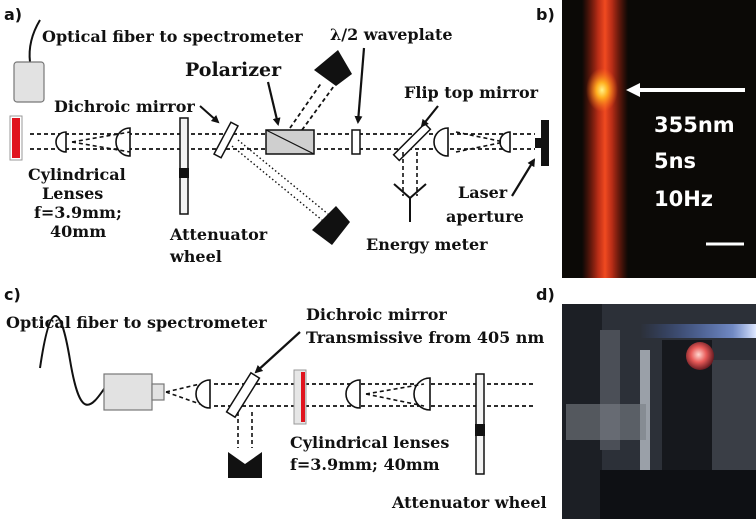 Image resolution: width=756 pixels, height=519 pixels. What do you see at coordinates (245, 465) in the screenshot?
I see `beam-dump-c-icon` at bounding box center [245, 465].